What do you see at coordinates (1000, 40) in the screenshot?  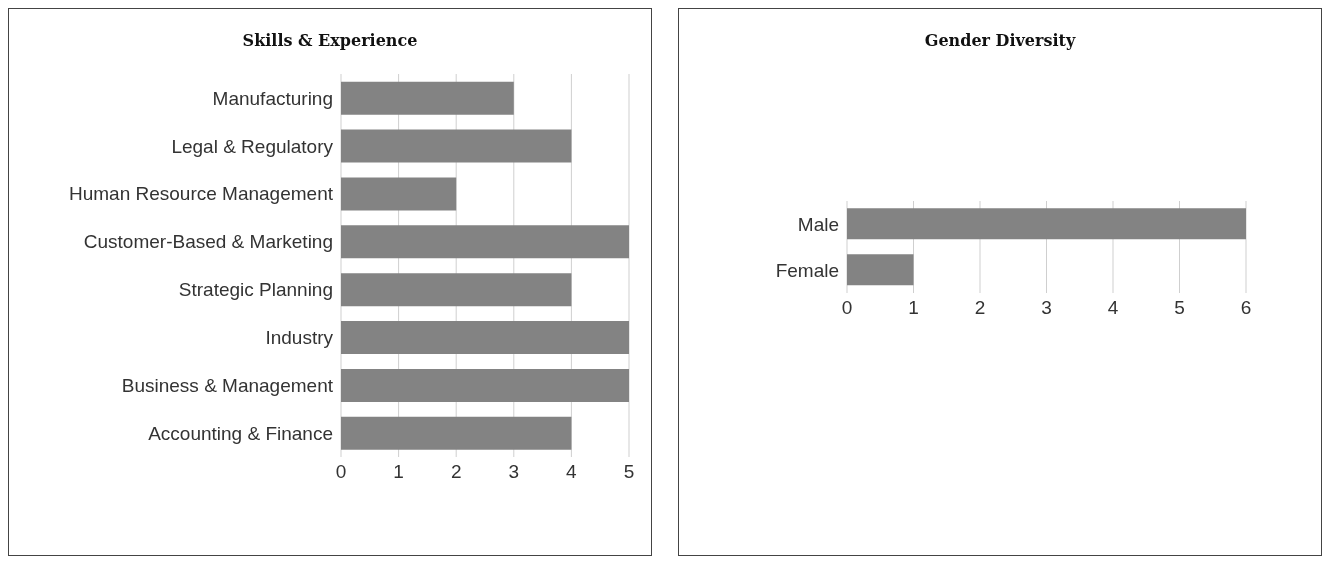 I see `chart-title: Gender Diversity` at bounding box center [1000, 40].